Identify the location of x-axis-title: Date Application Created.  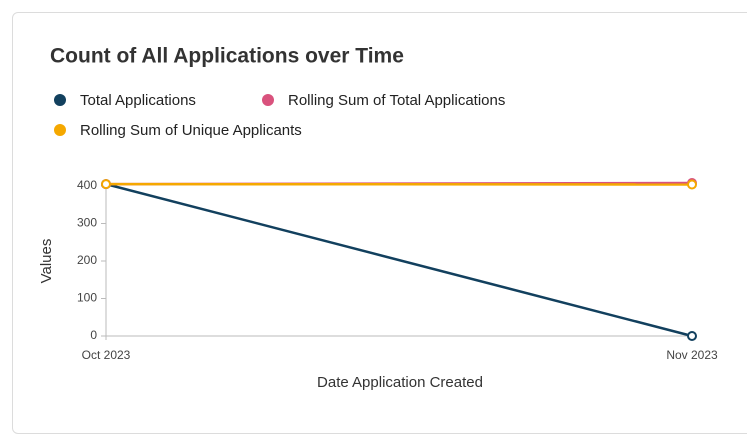
(400, 382).